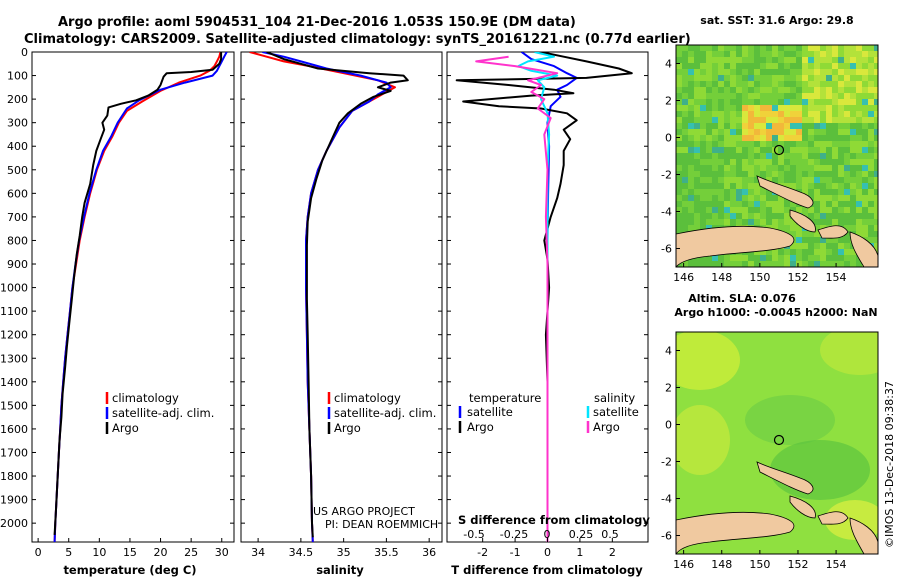 This screenshot has width=900, height=580. What do you see at coordinates (547, 552) in the screenshot?
I see `x-tick-label: 0` at bounding box center [547, 552].